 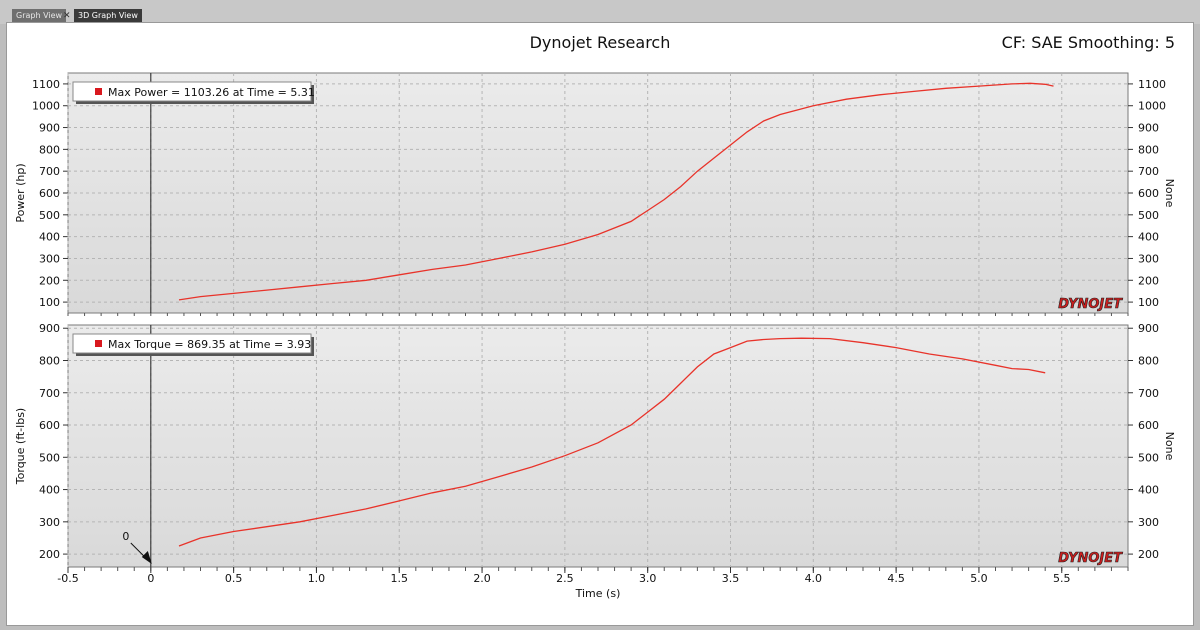 I want to click on power-ytick-label-right: 1000, so click(x=1152, y=106).